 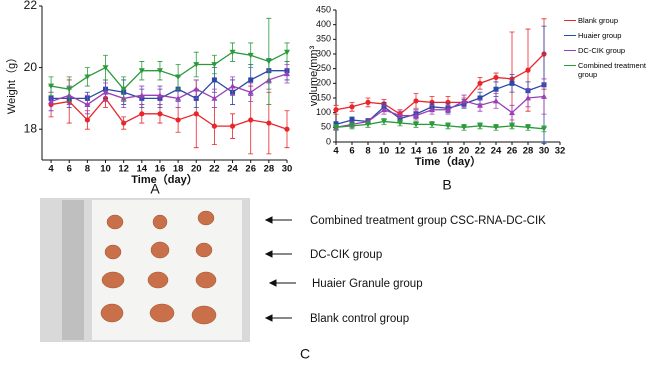 What do you see at coordinates (73, 270) in the screenshot?
I see `ruler` at bounding box center [73, 270].